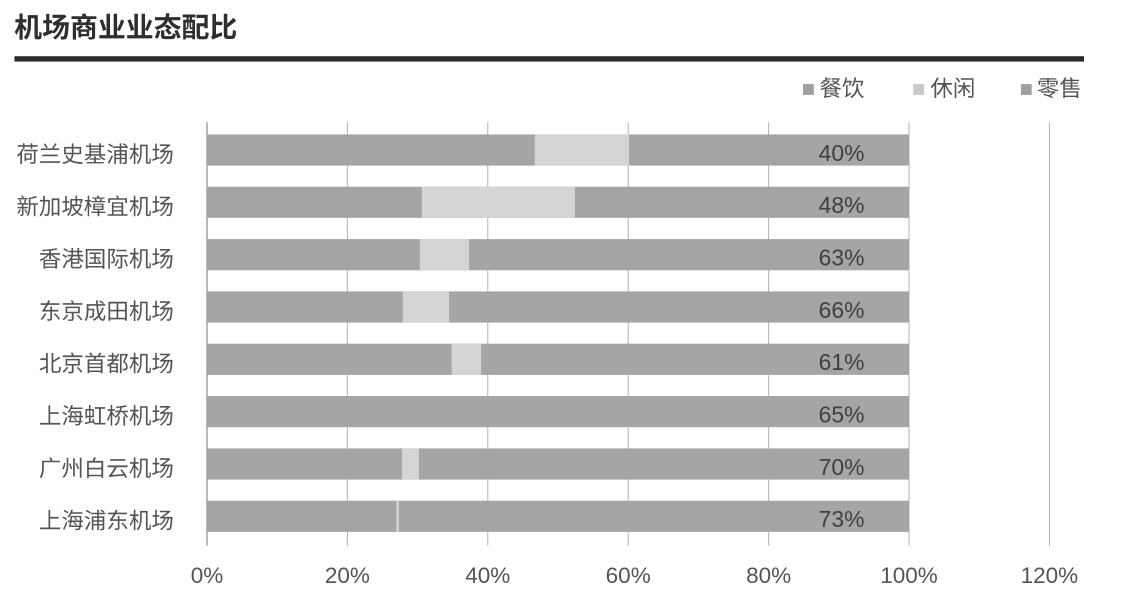 The width and height of the screenshot is (1121, 600). What do you see at coordinates (347, 575) in the screenshot?
I see `svg-text: 20%` at bounding box center [347, 575].